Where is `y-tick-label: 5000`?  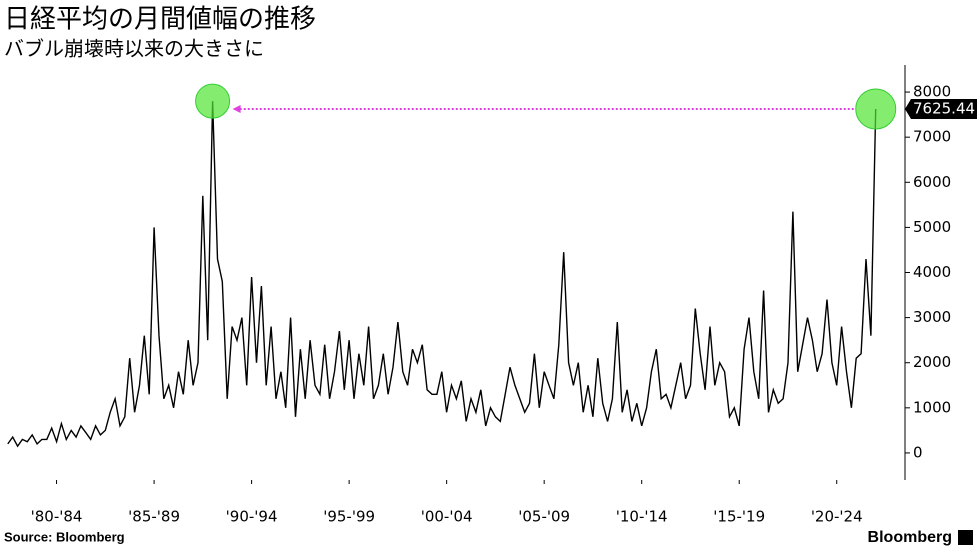 y-tick-label: 5000 is located at coordinates (932, 227).